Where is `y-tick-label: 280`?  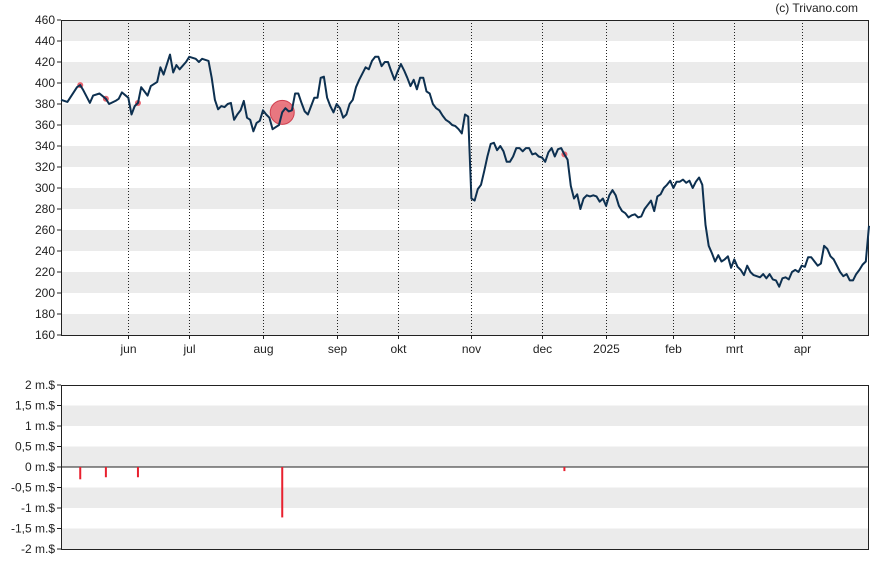
y-tick-label: 280 is located at coordinates (45, 209).